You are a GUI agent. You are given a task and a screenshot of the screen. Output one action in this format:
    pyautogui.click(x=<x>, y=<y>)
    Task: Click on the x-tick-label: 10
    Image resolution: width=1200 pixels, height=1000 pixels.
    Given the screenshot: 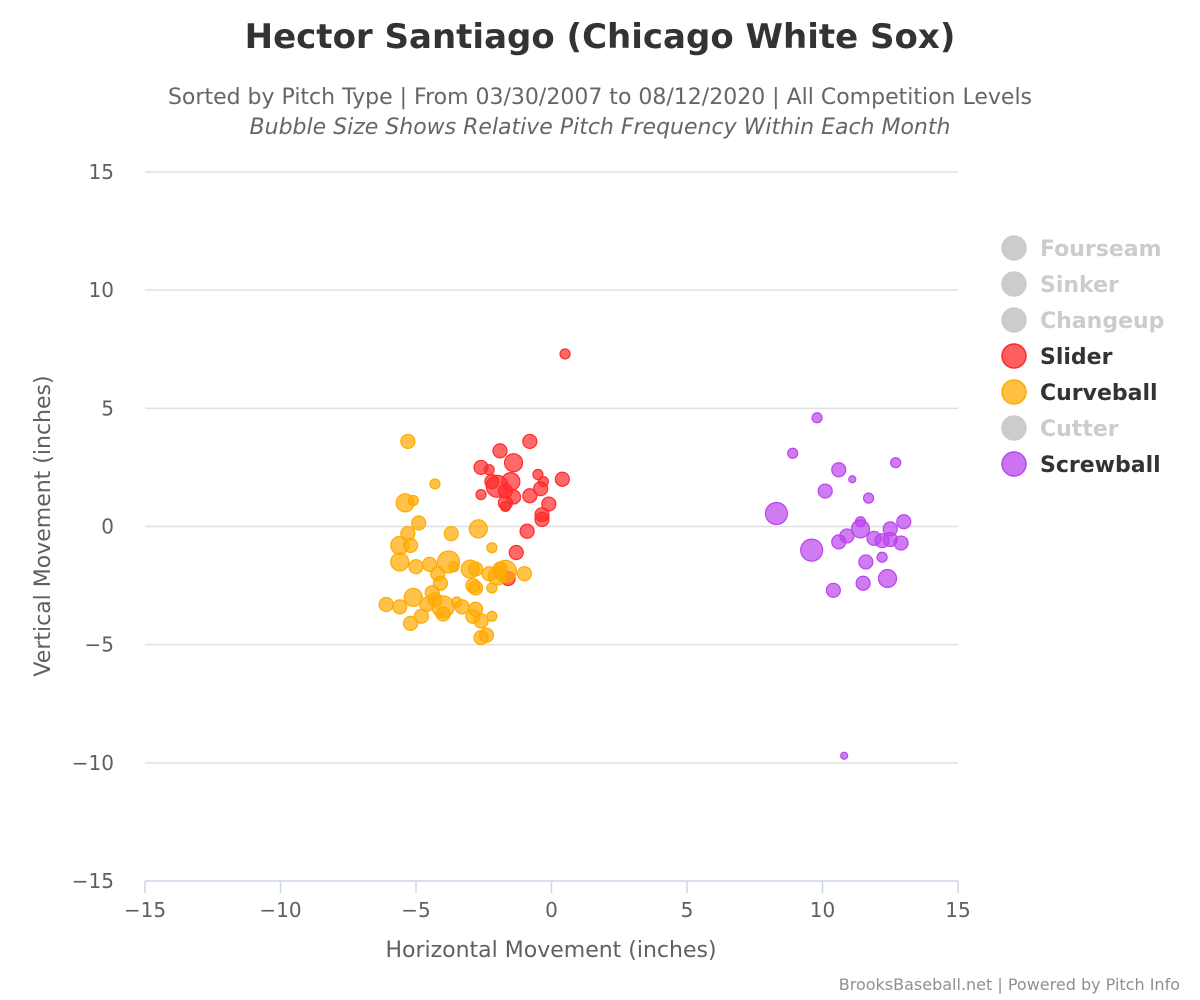 What is the action you would take?
    pyautogui.click(x=822, y=910)
    